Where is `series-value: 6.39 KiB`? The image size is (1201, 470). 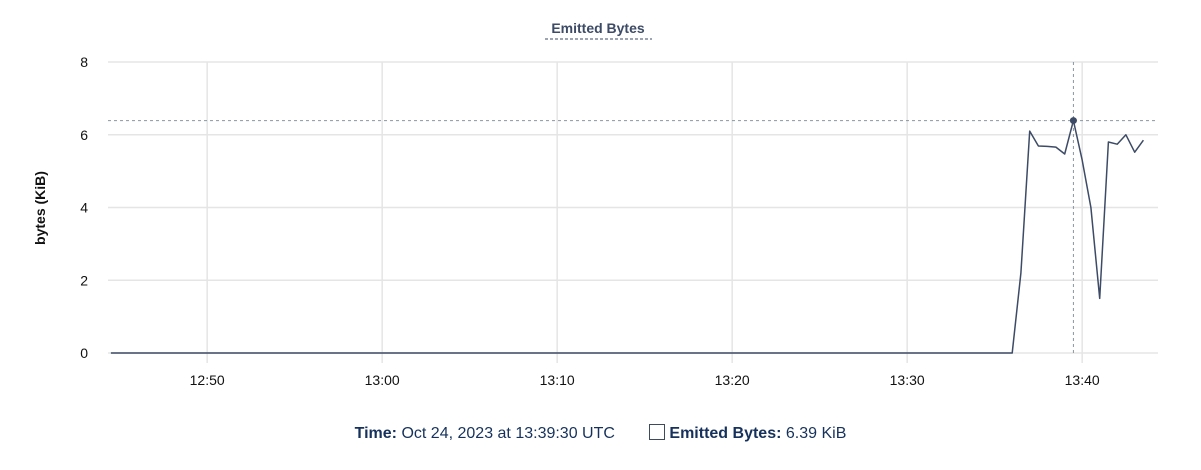
series-value: 6.39 KiB is located at coordinates (816, 433).